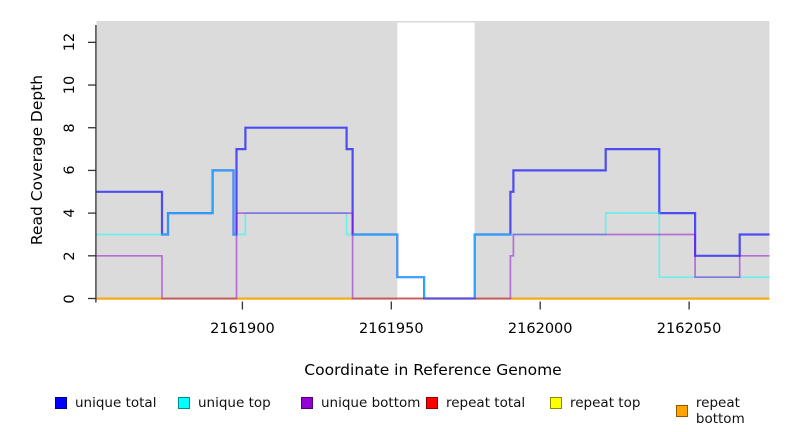 Image resolution: width=792 pixels, height=432 pixels. Describe the element at coordinates (184, 403) in the screenshot. I see `legend-swatch-unique-top` at that location.